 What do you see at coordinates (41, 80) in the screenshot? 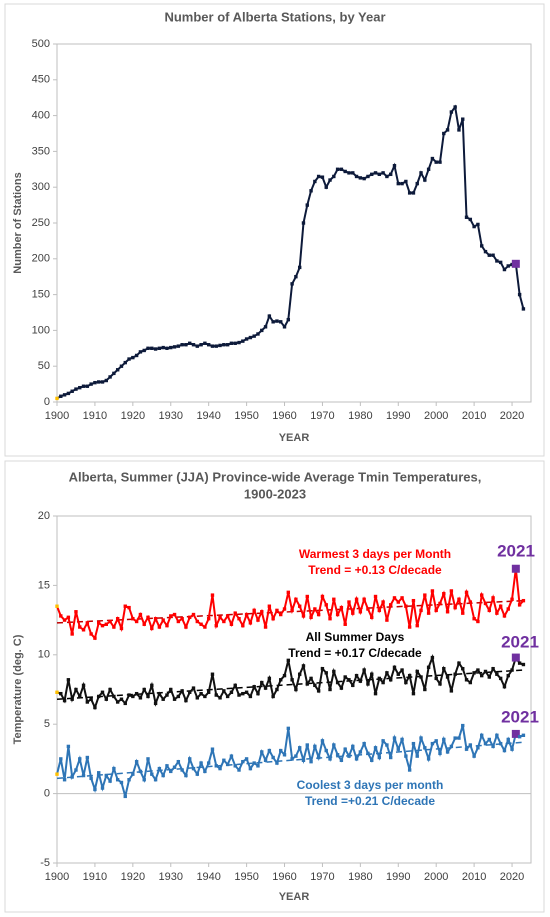
I see `y-tick-label: 450` at bounding box center [41, 80].